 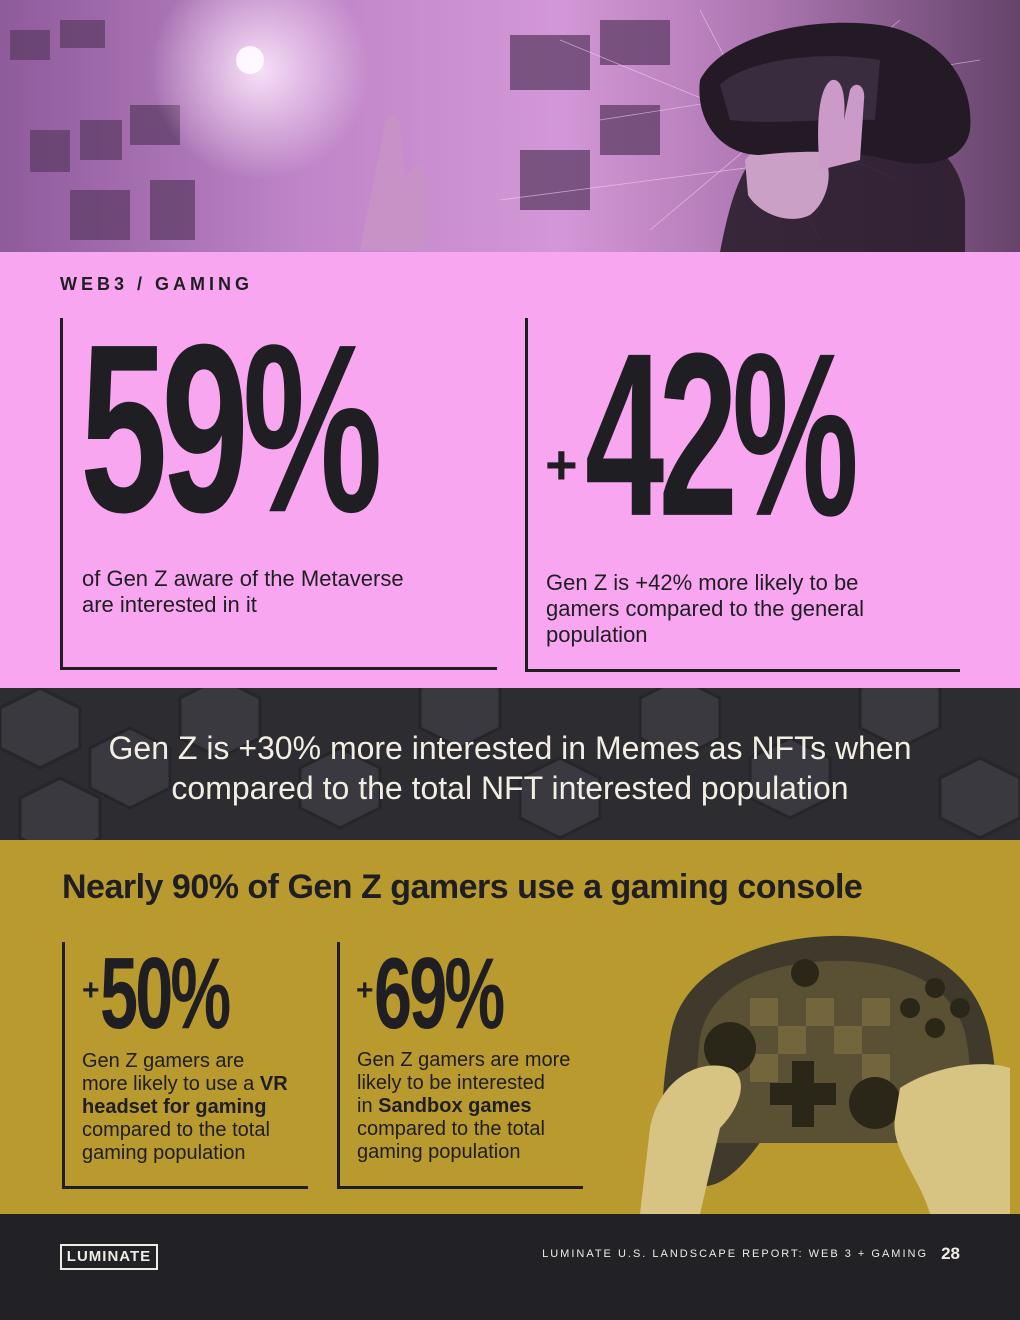 What do you see at coordinates (451, 1083) in the screenshot?
I see `stat-sandbox-line2: likely to be interested` at bounding box center [451, 1083].